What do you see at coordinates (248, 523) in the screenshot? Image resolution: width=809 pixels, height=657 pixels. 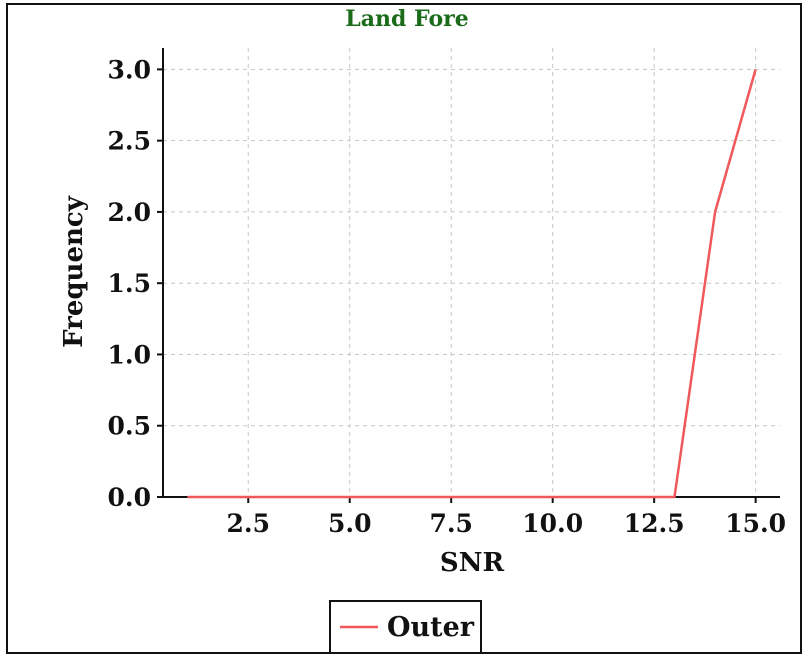 I see `x-tick-label: 2.5` at bounding box center [248, 523].